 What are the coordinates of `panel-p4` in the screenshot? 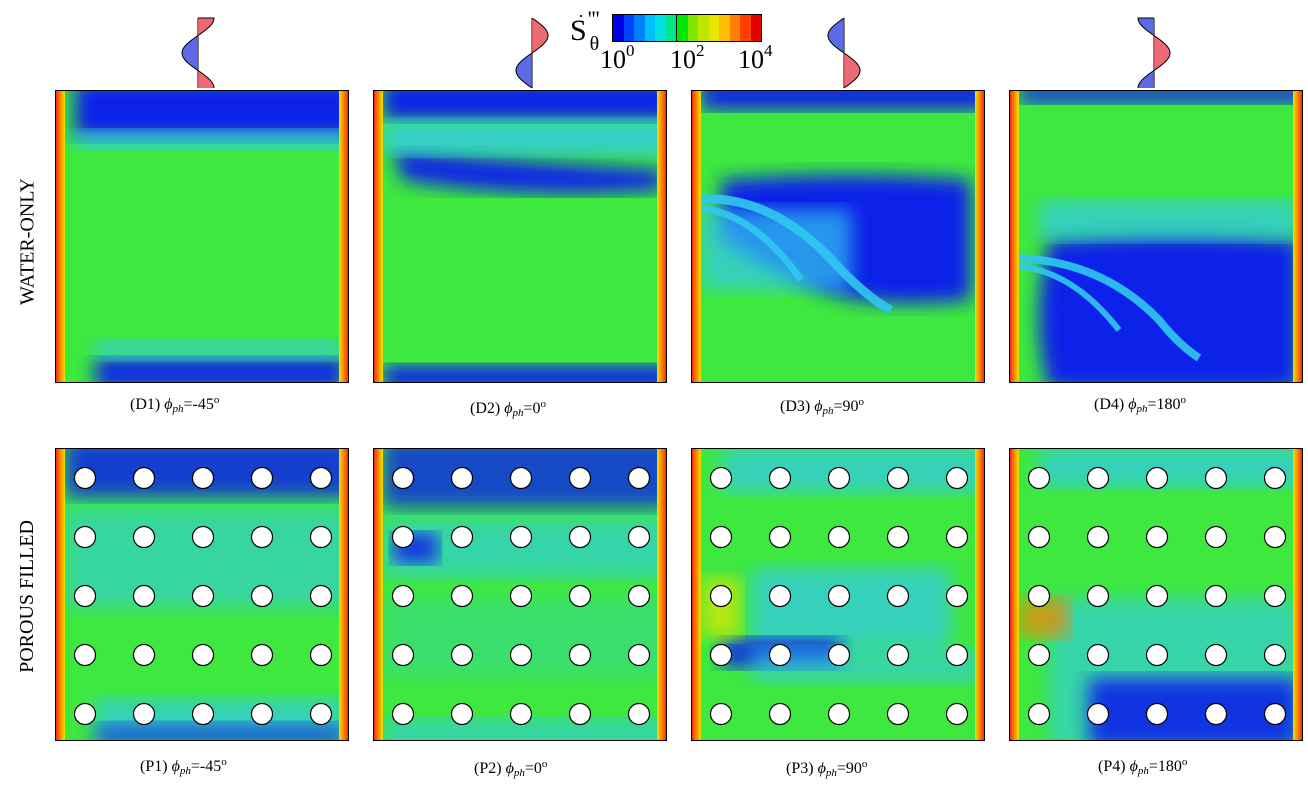 It's located at (1156, 594).